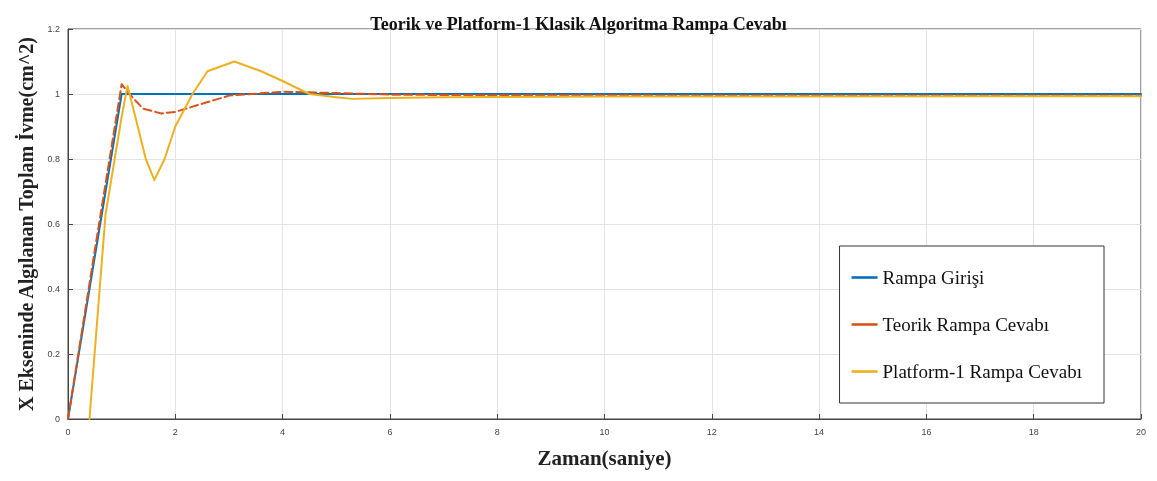 The image size is (1157, 481). What do you see at coordinates (711, 431) in the screenshot?
I see `x-tick-label: 12` at bounding box center [711, 431].